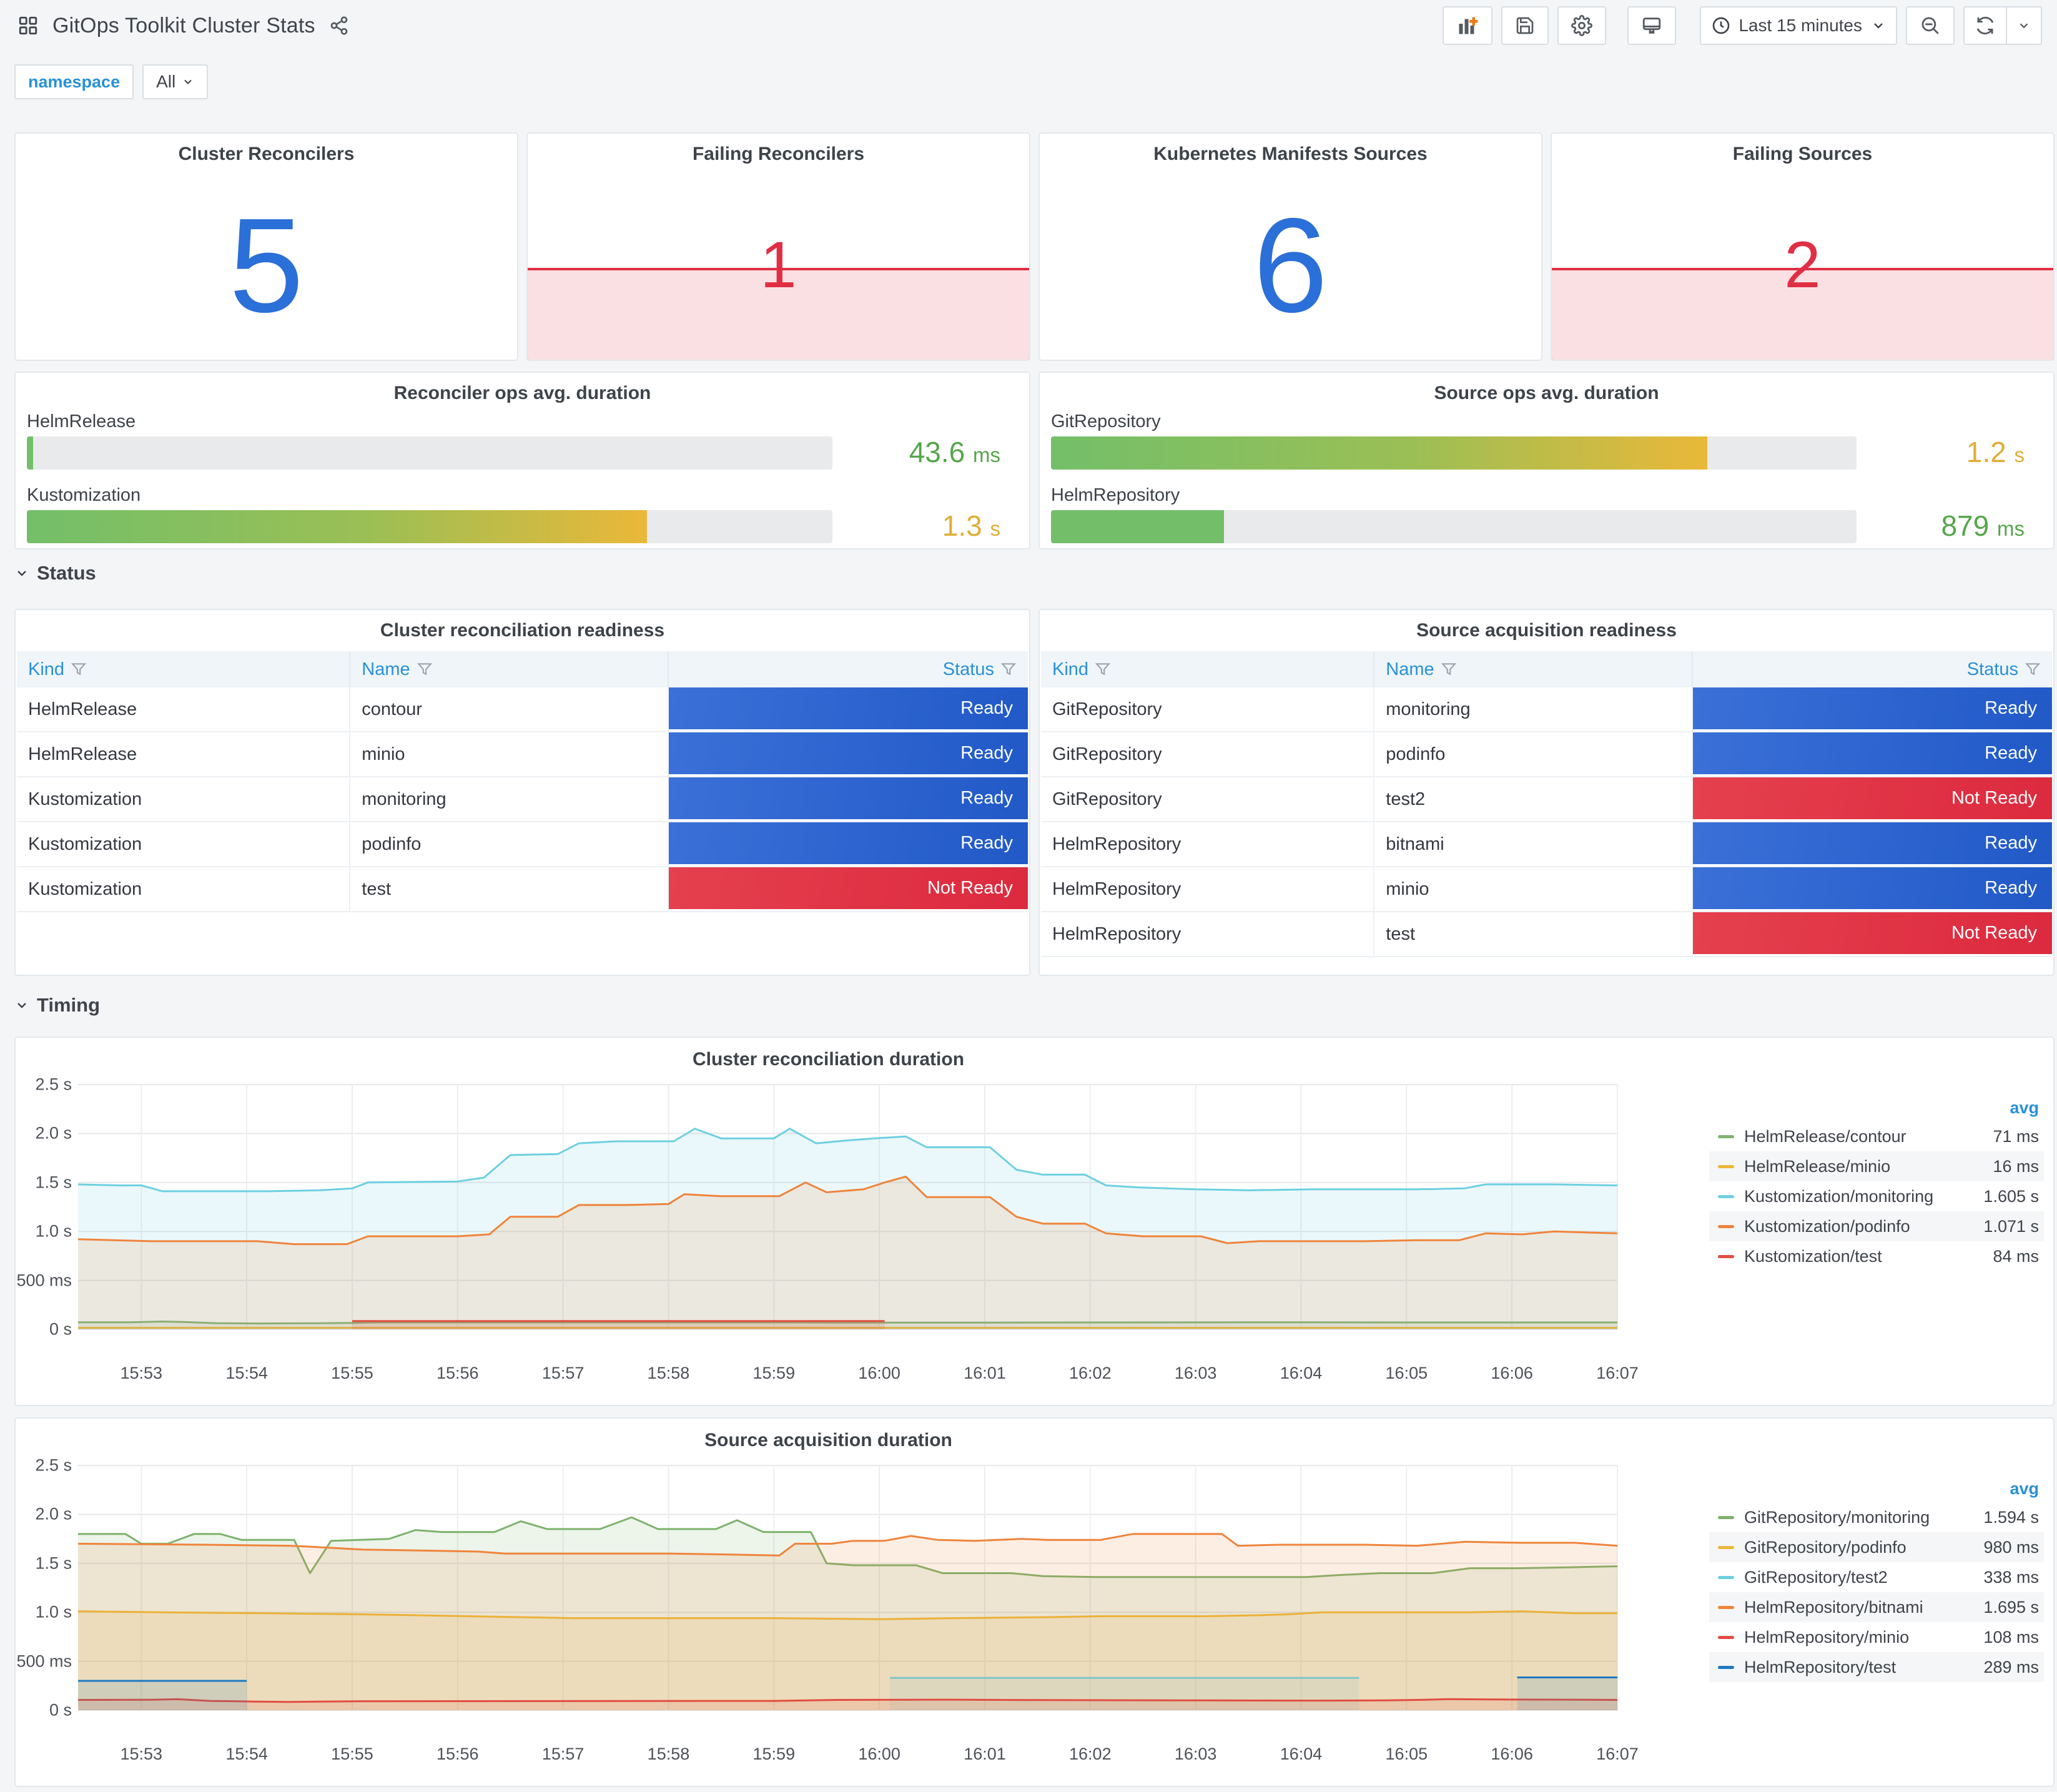  Describe the element at coordinates (2011, 1517) in the screenshot. I see `legend-series-avg: 1.594 s` at that location.